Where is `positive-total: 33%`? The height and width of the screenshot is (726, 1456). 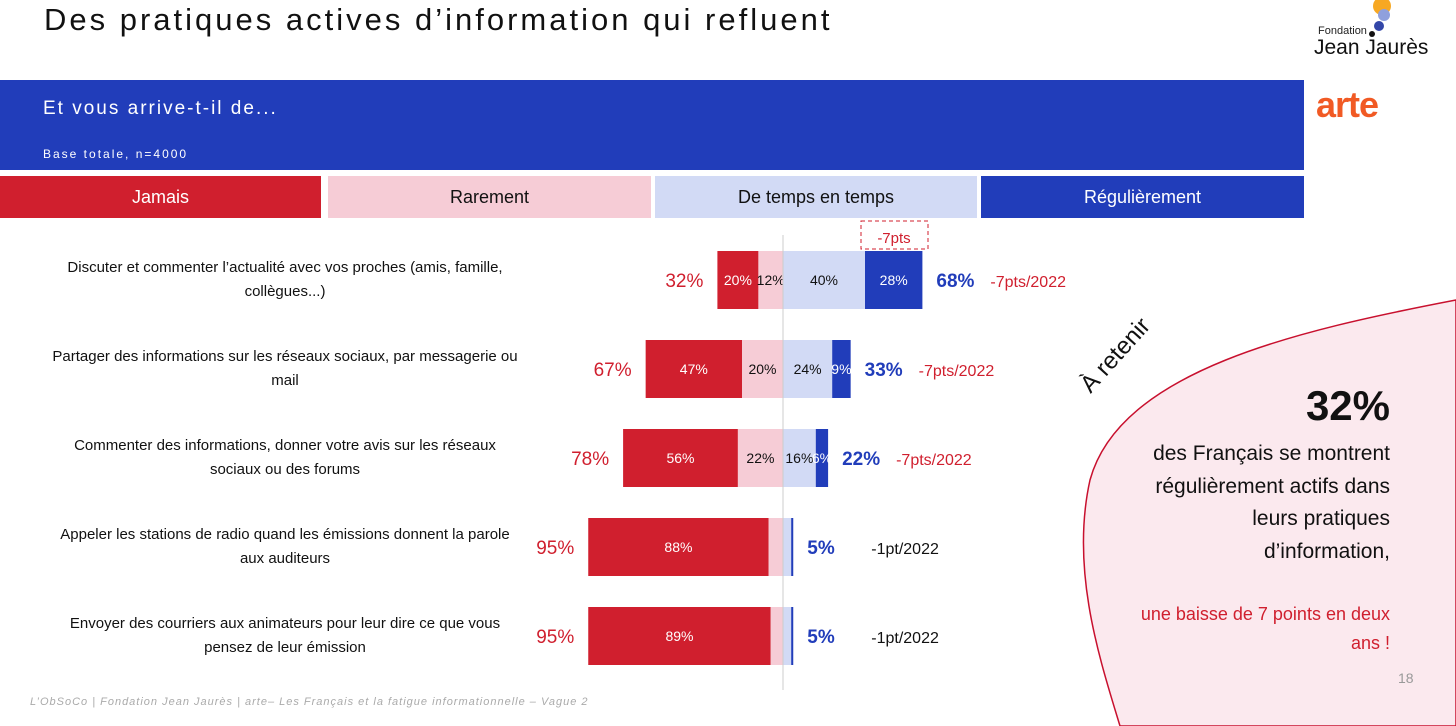
positive-total: 33% is located at coordinates (884, 370).